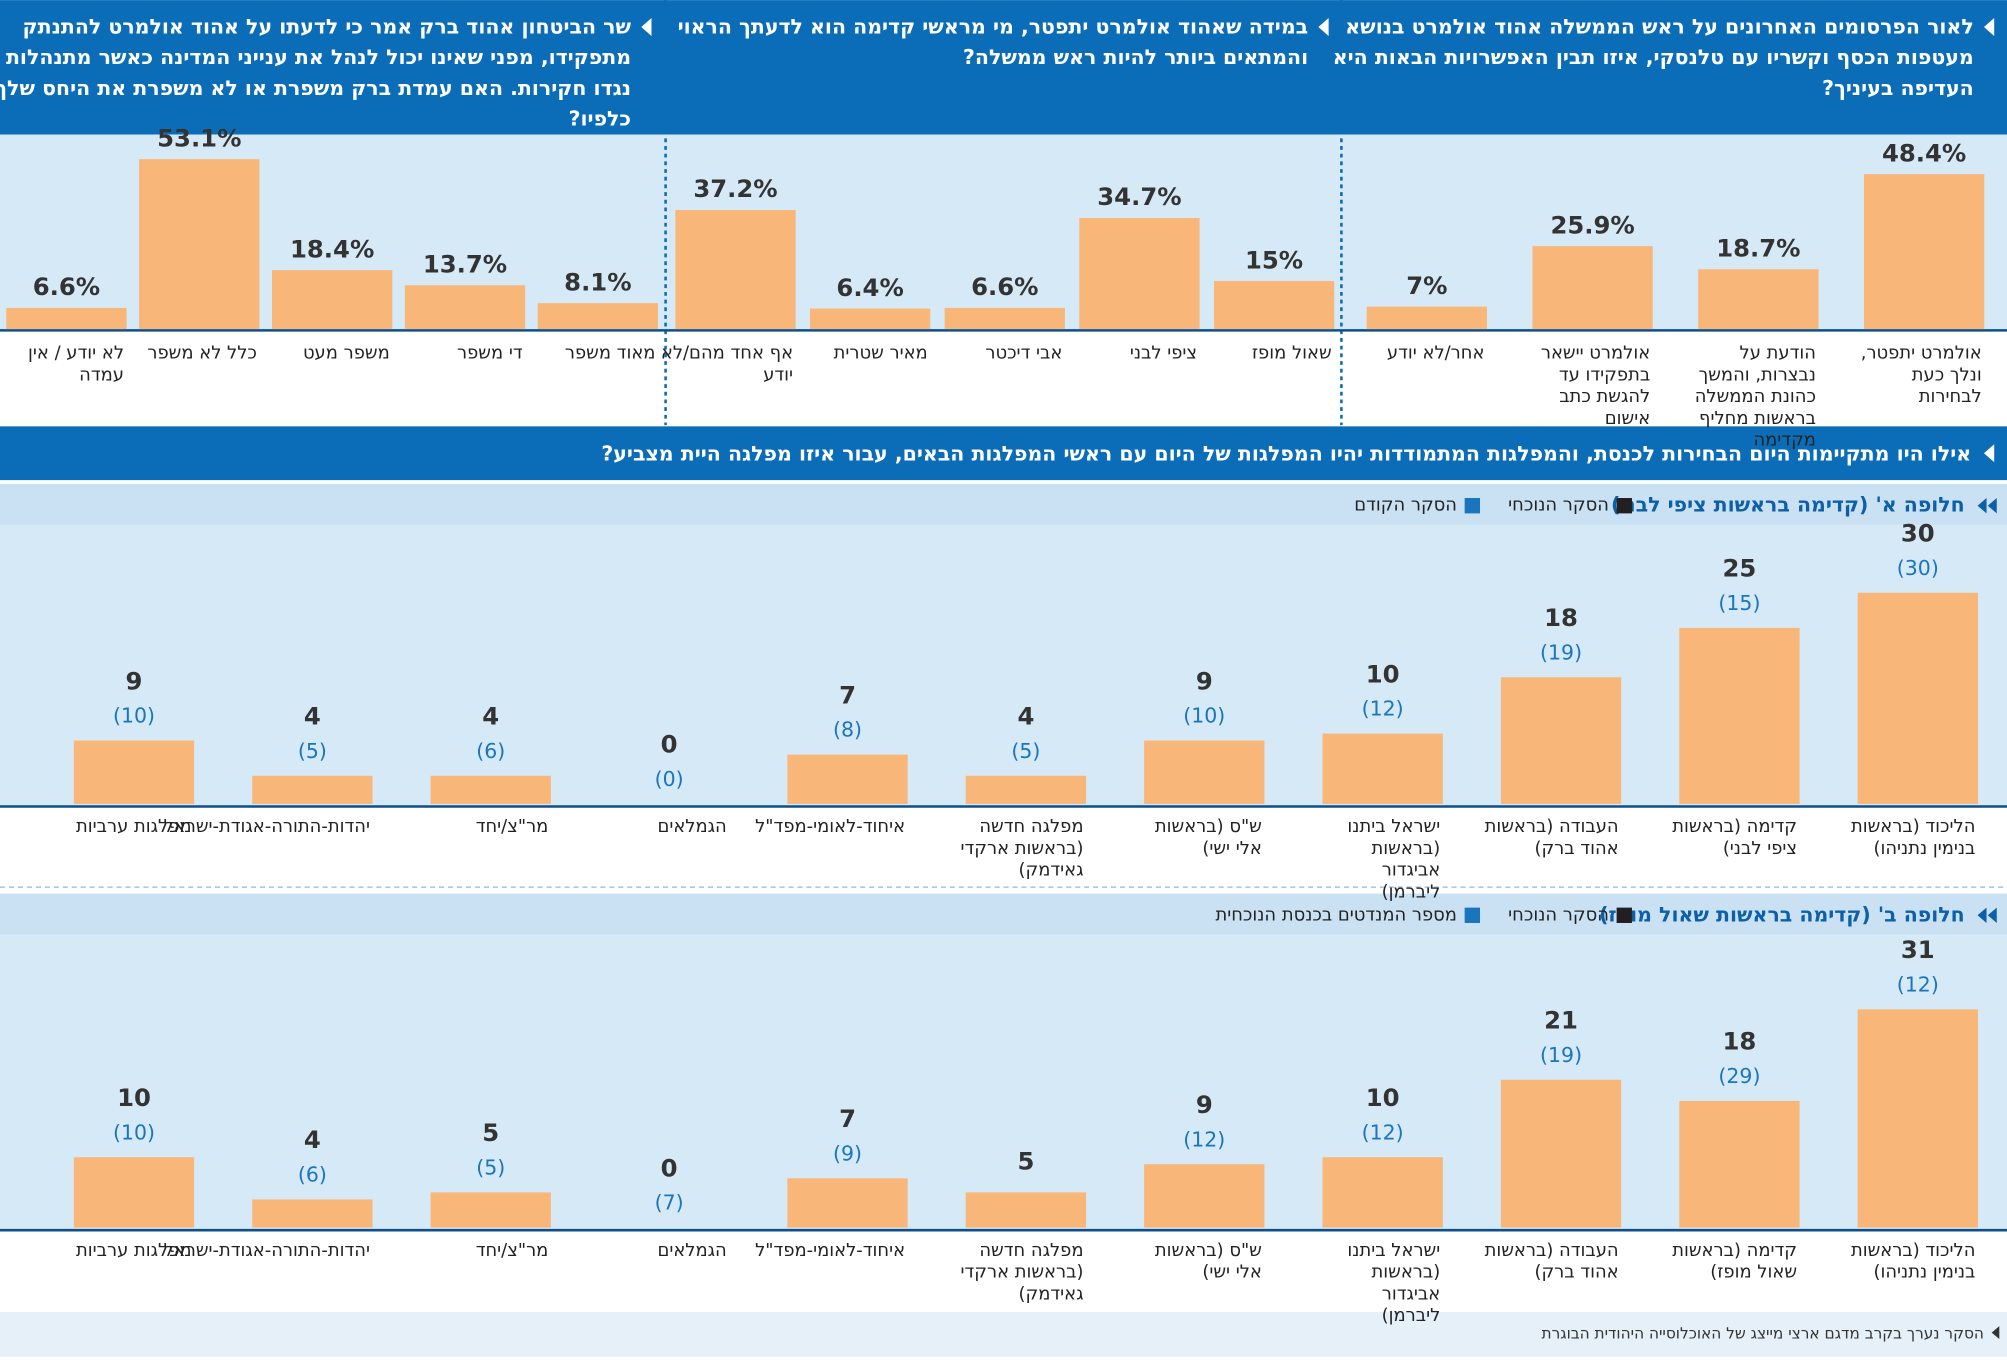 Image resolution: width=2007 pixels, height=1361 pixels. What do you see at coordinates (847, 694) in the screenshot?
I see `value-label: 7` at bounding box center [847, 694].